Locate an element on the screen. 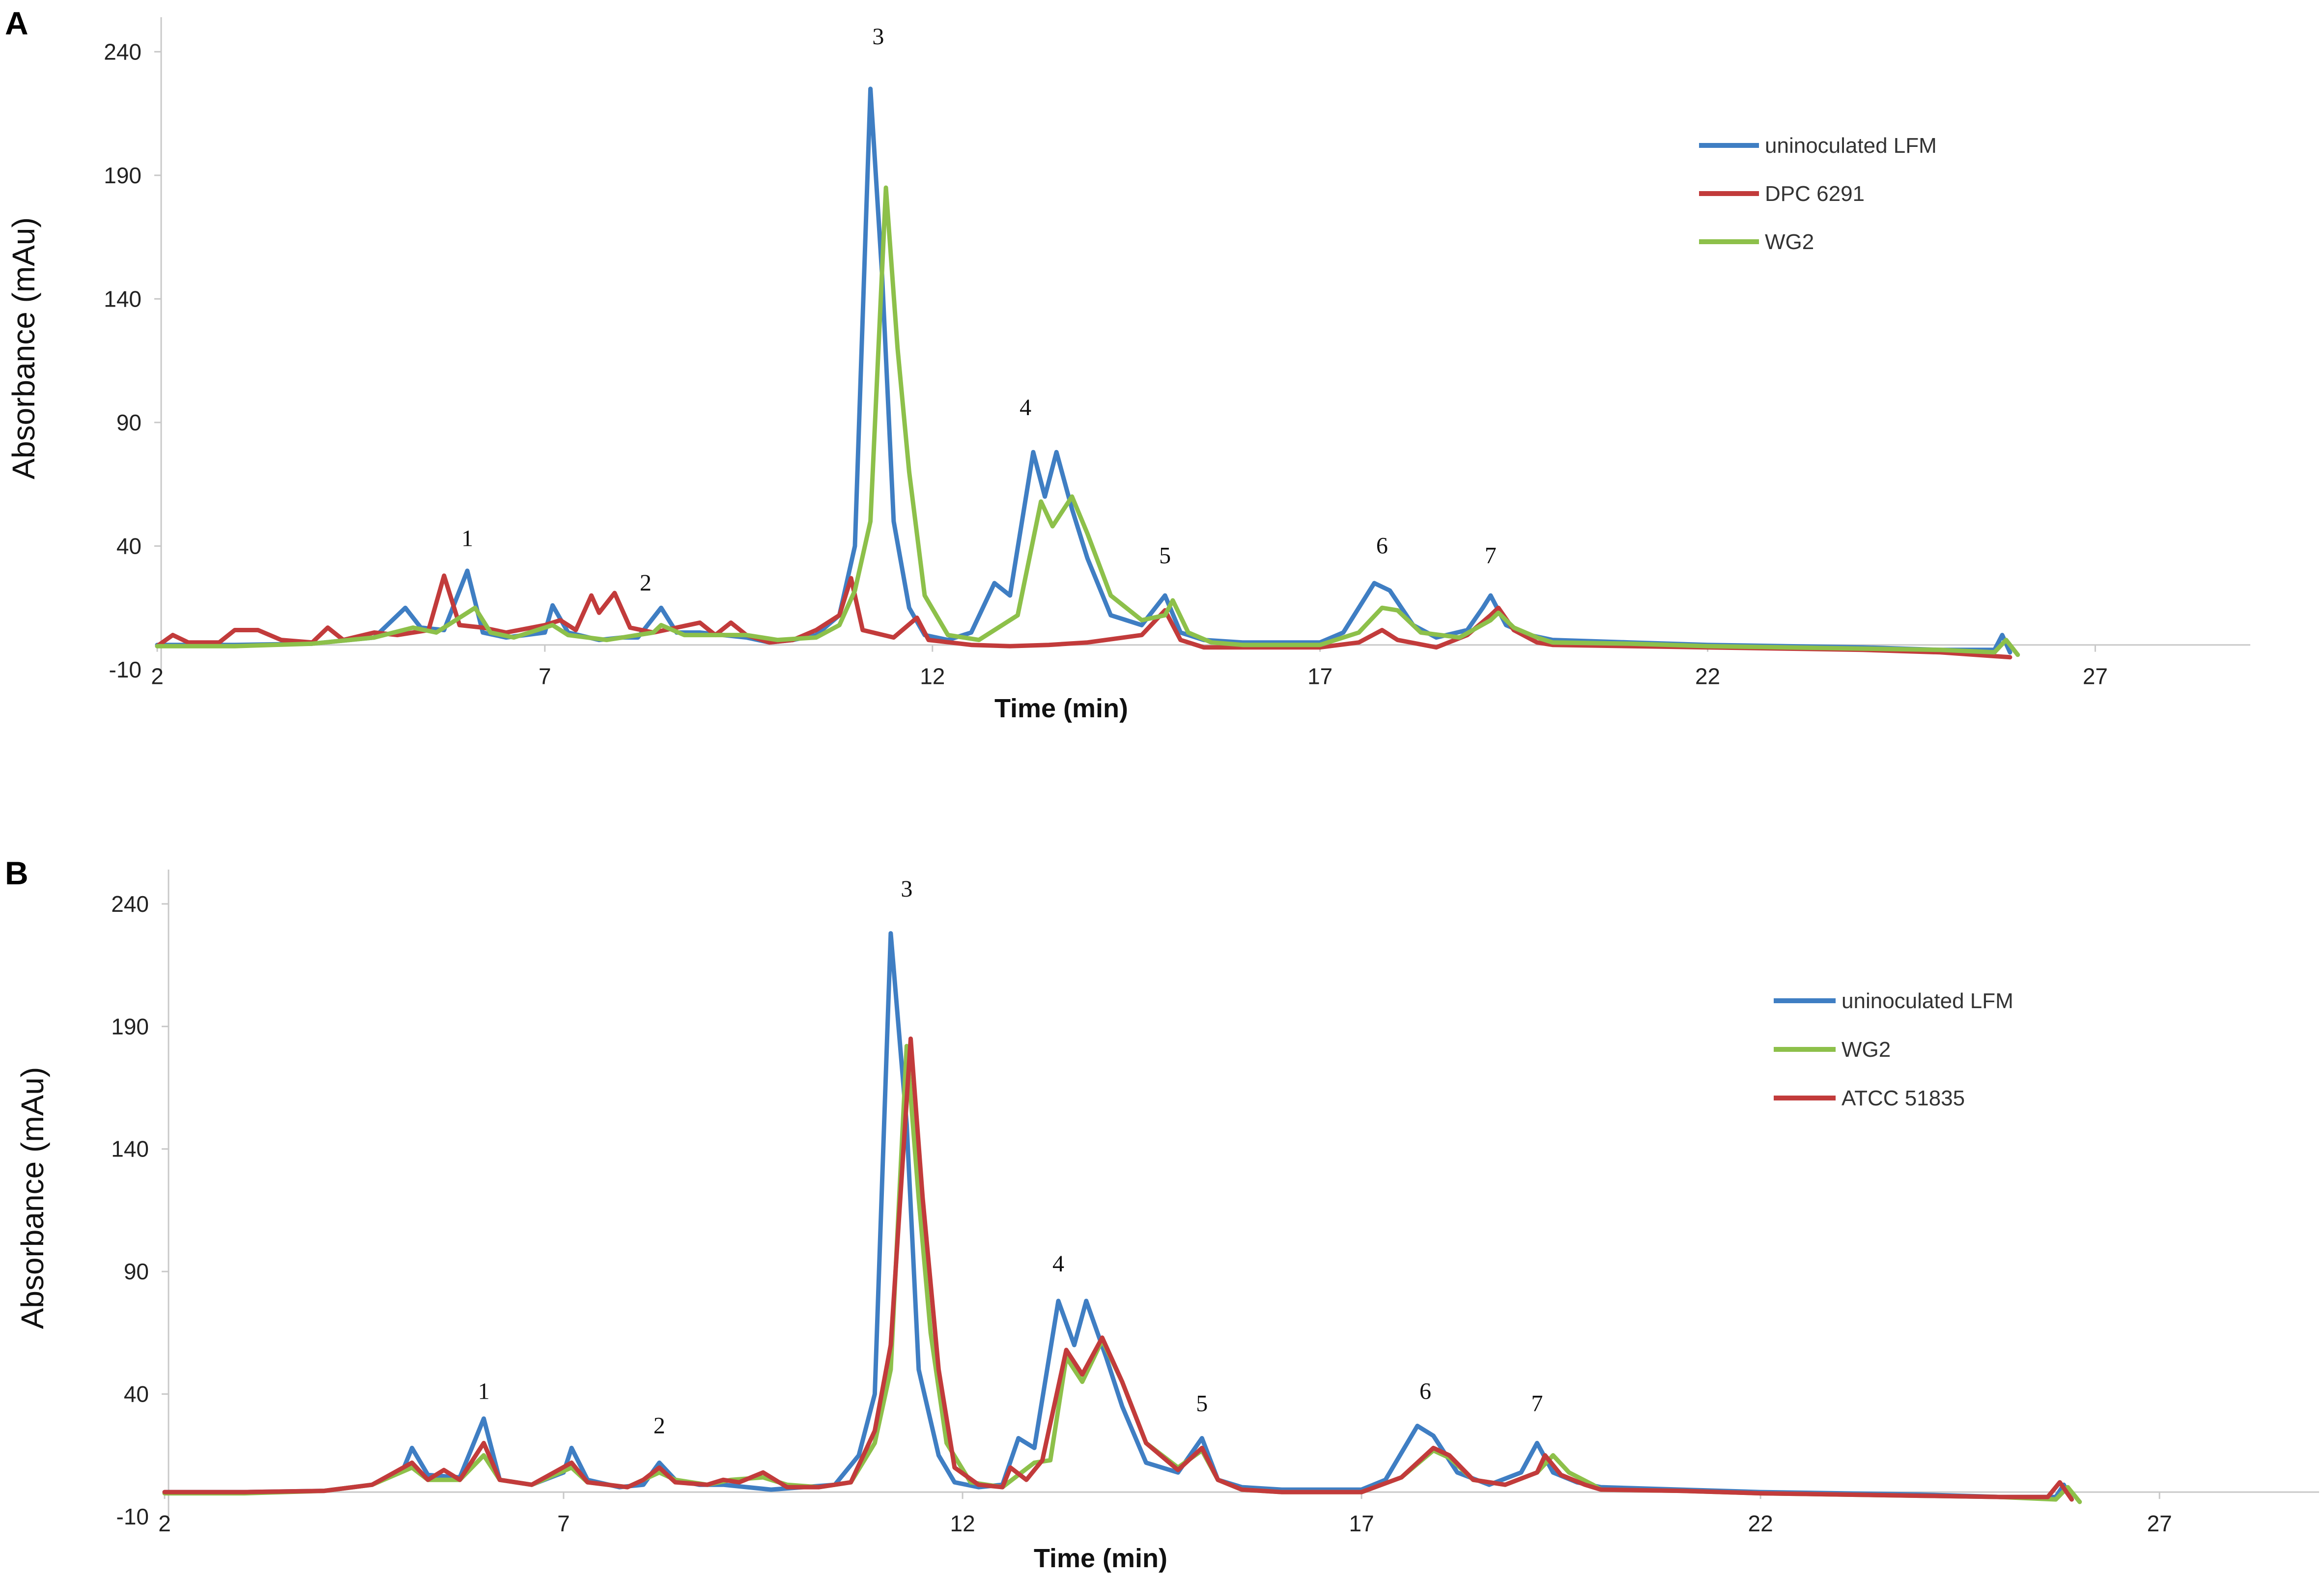 The height and width of the screenshot is (1578, 2324). legend-label: DPC 6291 is located at coordinates (1815, 194).